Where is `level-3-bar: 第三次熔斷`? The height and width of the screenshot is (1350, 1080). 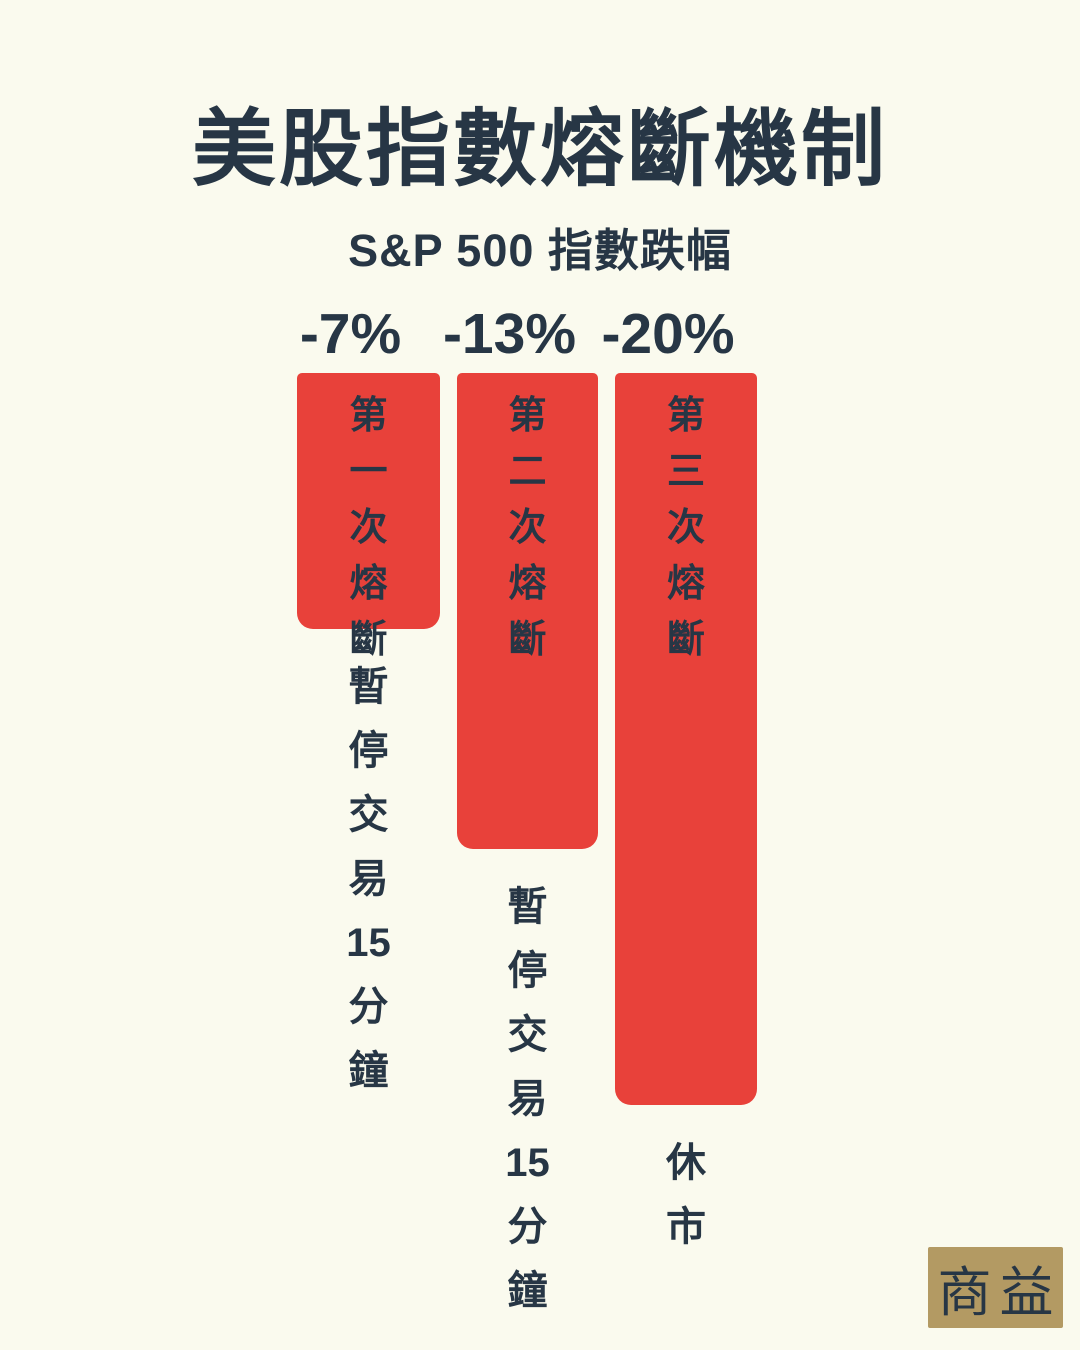 level-3-bar: 第三次熔斷 is located at coordinates (686, 739).